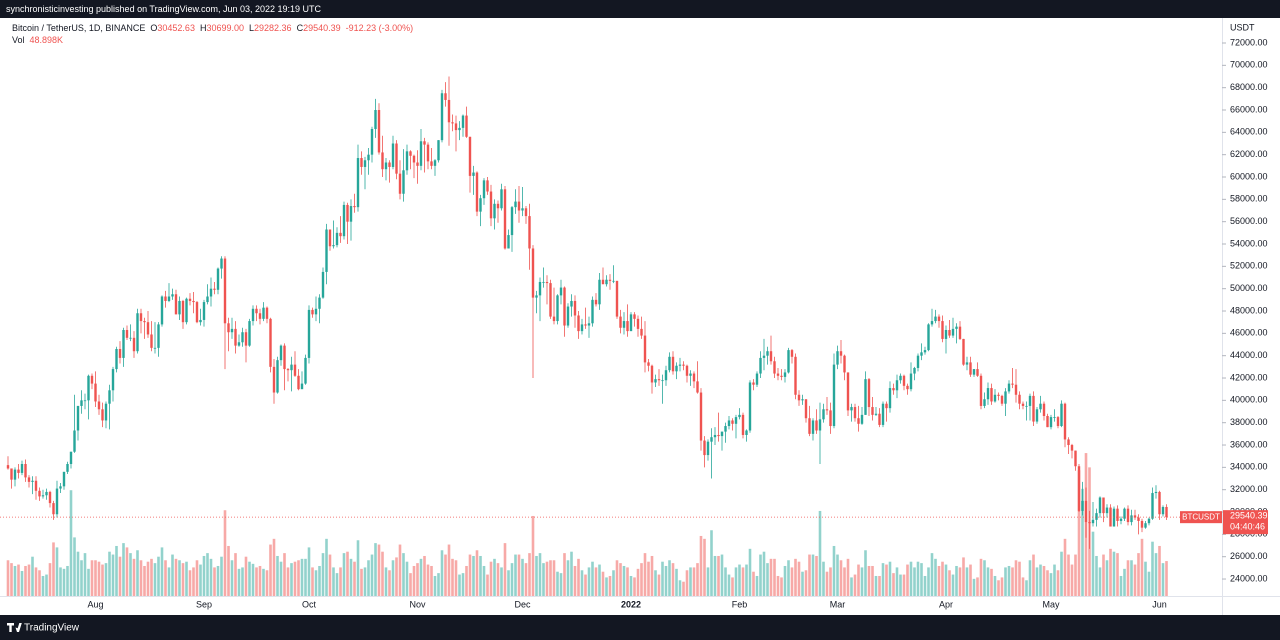 The width and height of the screenshot is (1280, 640). What do you see at coordinates (1249, 87) in the screenshot?
I see `y-tick-label: 68000.00` at bounding box center [1249, 87].